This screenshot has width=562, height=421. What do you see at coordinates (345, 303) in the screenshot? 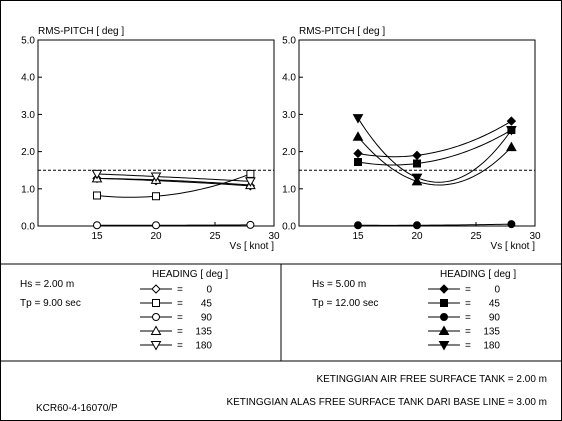
I see `tp-label: Tp = 12.00 sec` at bounding box center [345, 303].